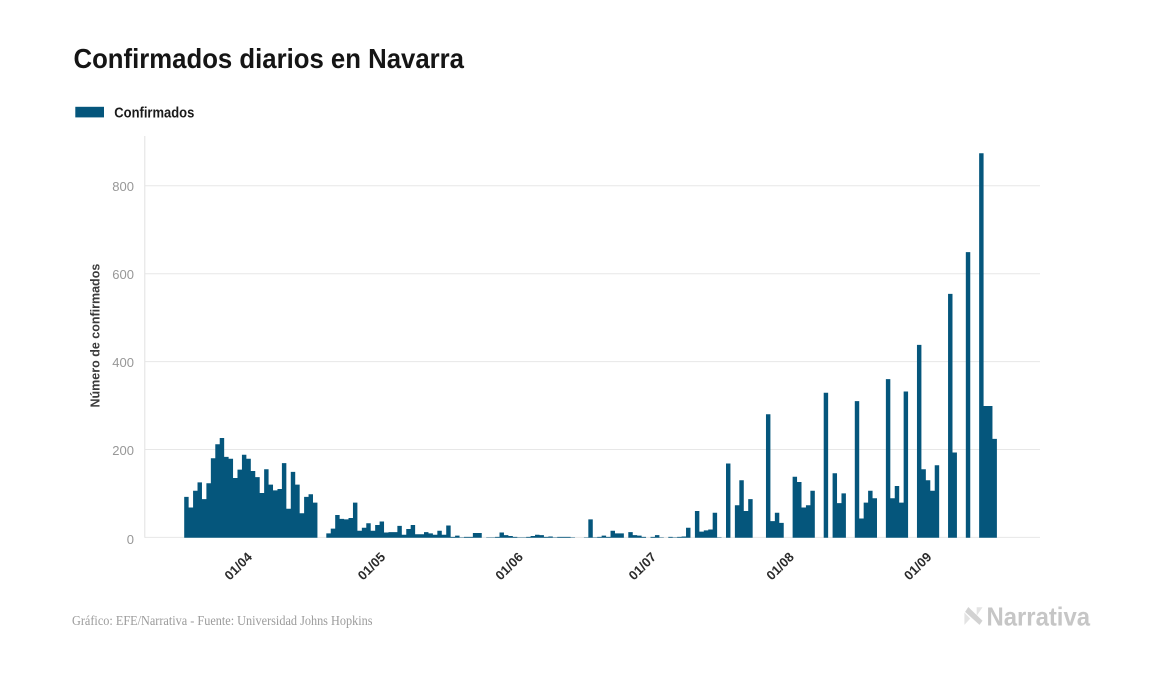  I want to click on svg-text: 600, so click(123, 274).